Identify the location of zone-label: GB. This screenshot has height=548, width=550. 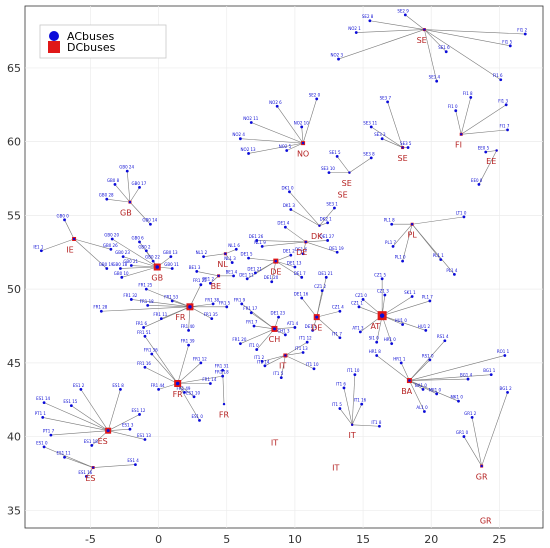
(126, 212).